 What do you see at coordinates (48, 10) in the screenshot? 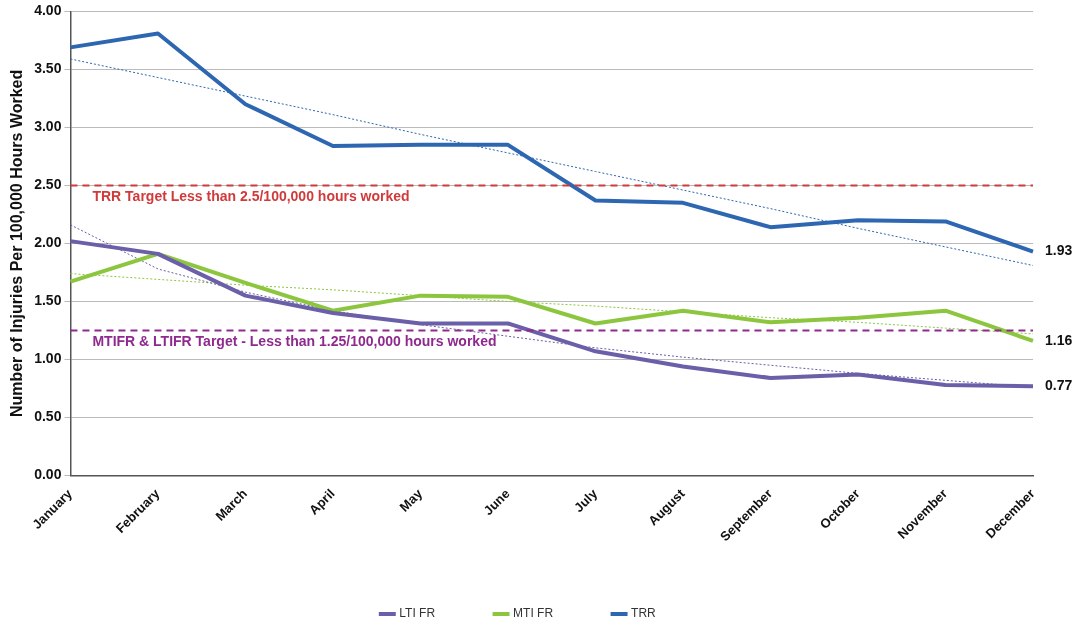
I see `y-tick-label: 4.00` at bounding box center [48, 10].